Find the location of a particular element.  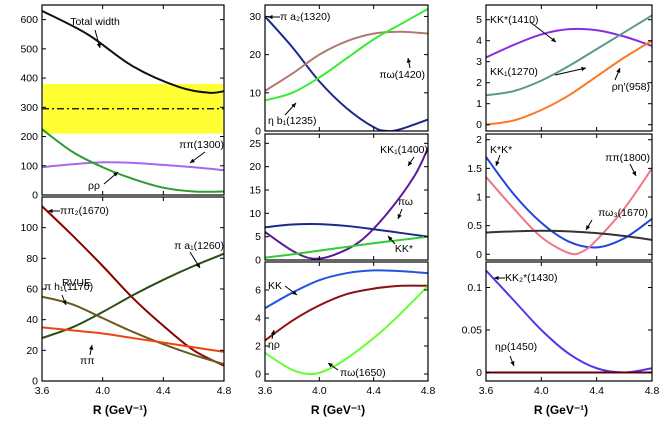

annotation-arrowhead-a5 is located at coordinates (50, 211).